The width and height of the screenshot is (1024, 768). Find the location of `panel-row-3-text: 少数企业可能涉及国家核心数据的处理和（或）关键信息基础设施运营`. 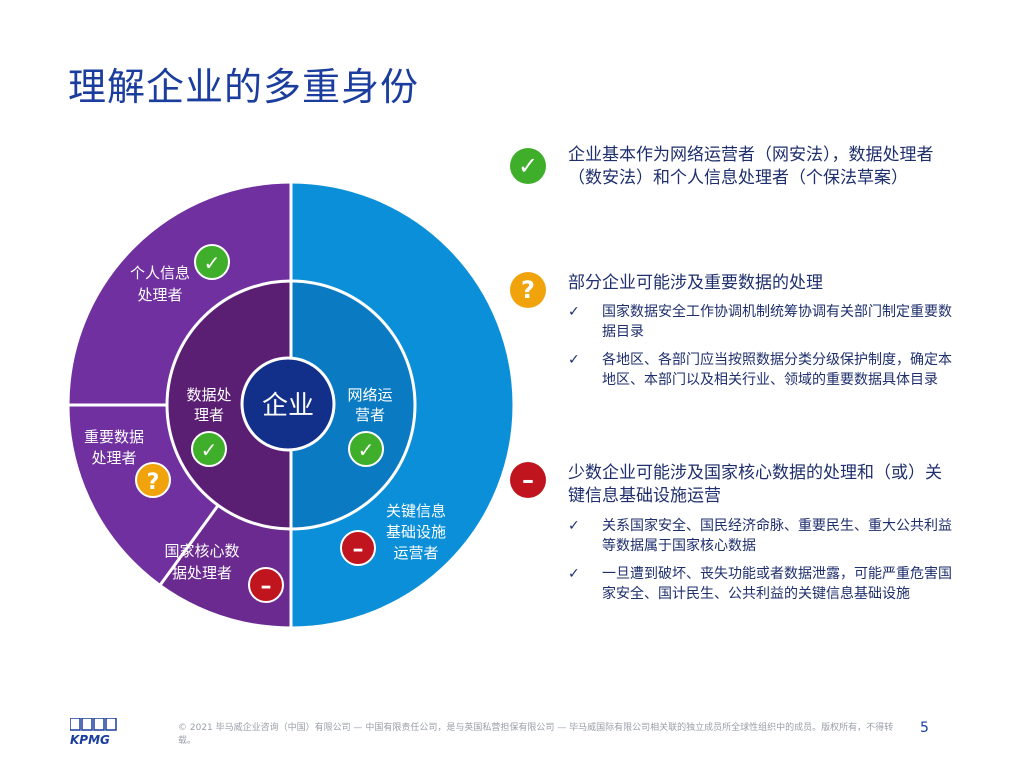

panel-row-3-text: 少数企业可能涉及国家核心数据的处理和（或）关键信息基础设施运营 is located at coordinates (755, 484).